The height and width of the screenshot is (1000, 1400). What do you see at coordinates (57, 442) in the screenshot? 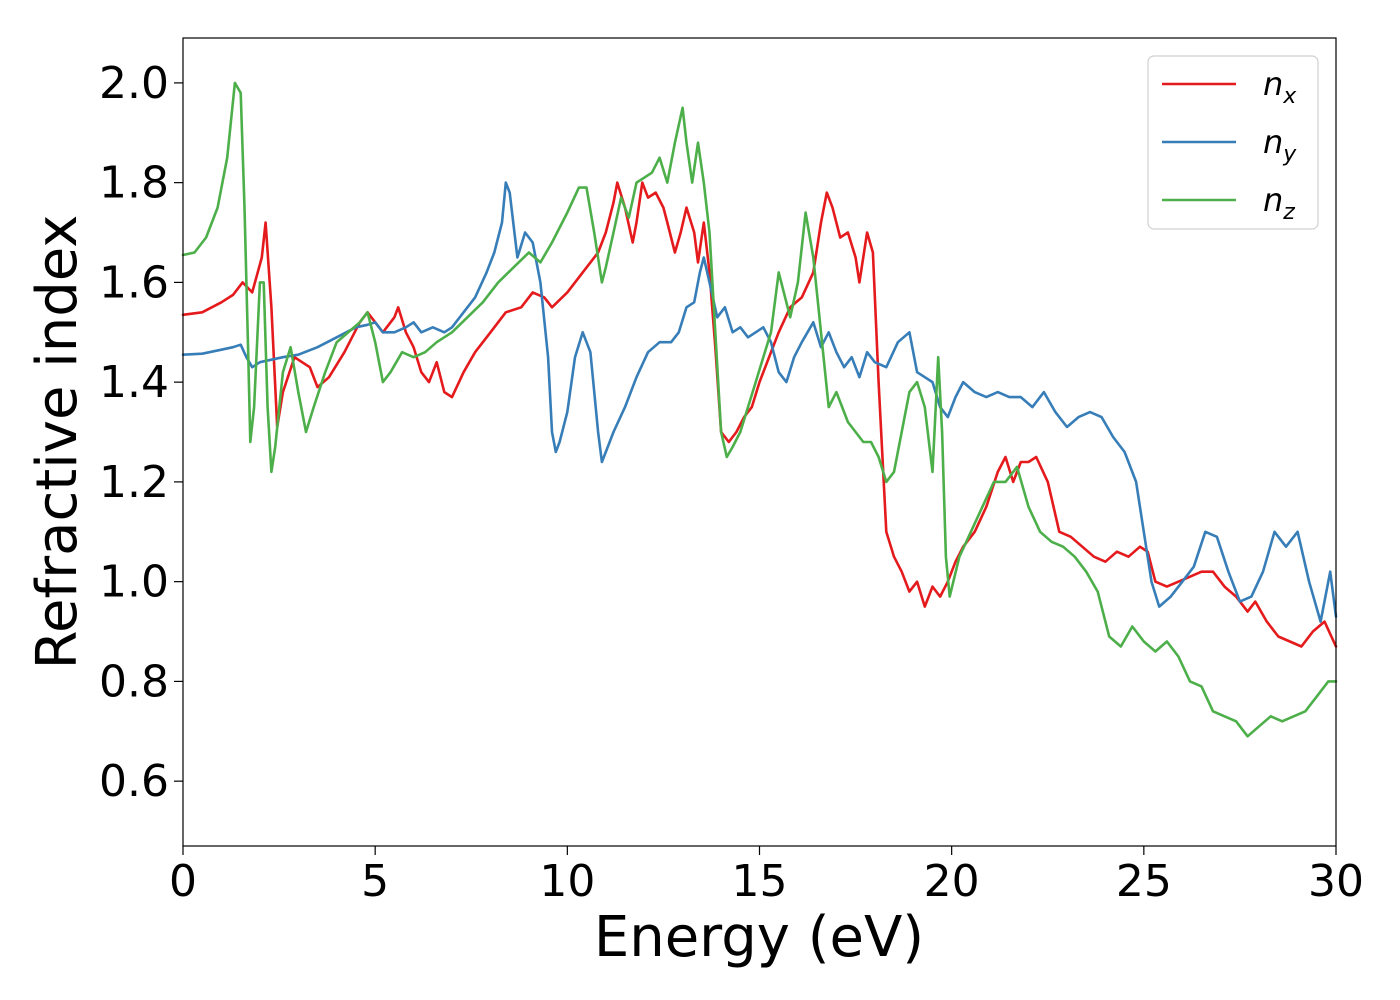
I see `y-axis-label: Refractive index` at bounding box center [57, 442].